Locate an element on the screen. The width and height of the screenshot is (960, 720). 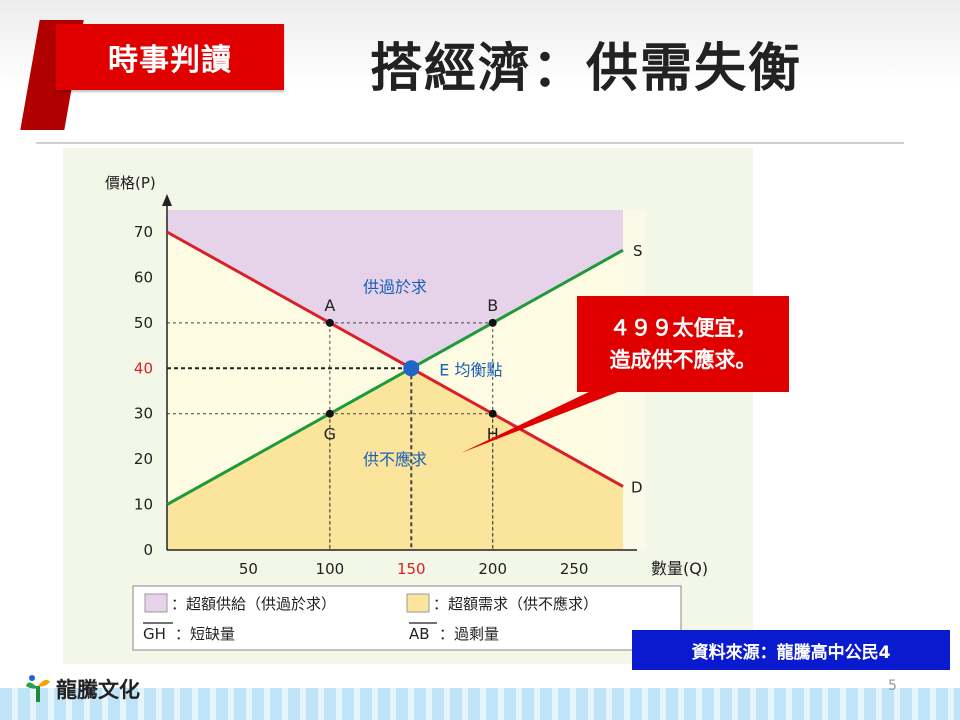
x-tick-label: 100 is located at coordinates (330, 569).